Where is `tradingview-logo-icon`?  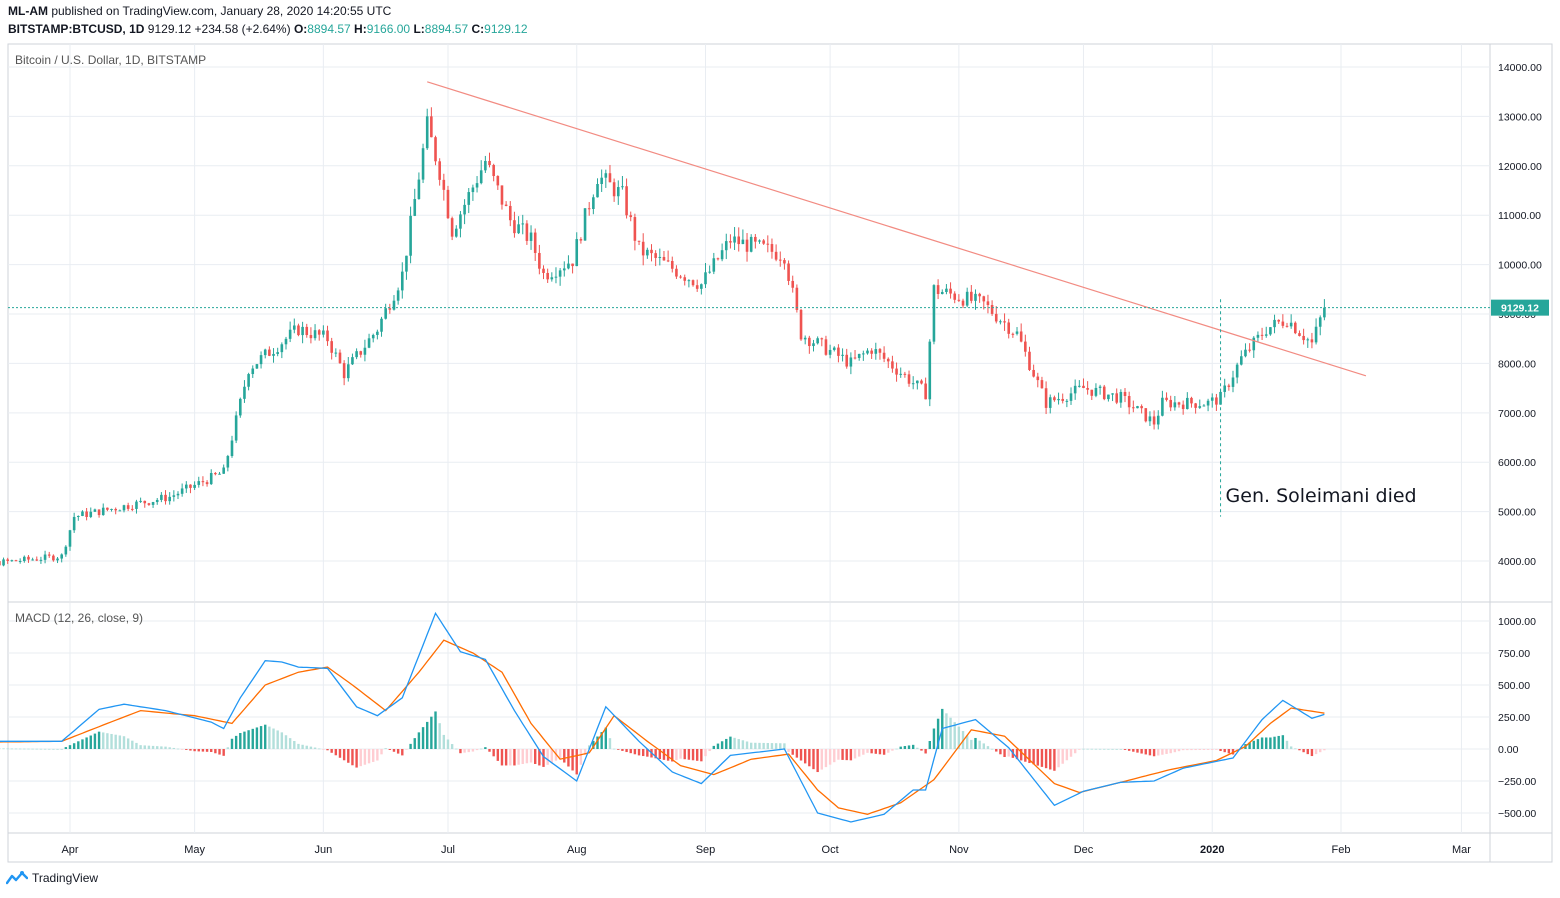 tradingview-logo-icon is located at coordinates (17, 878).